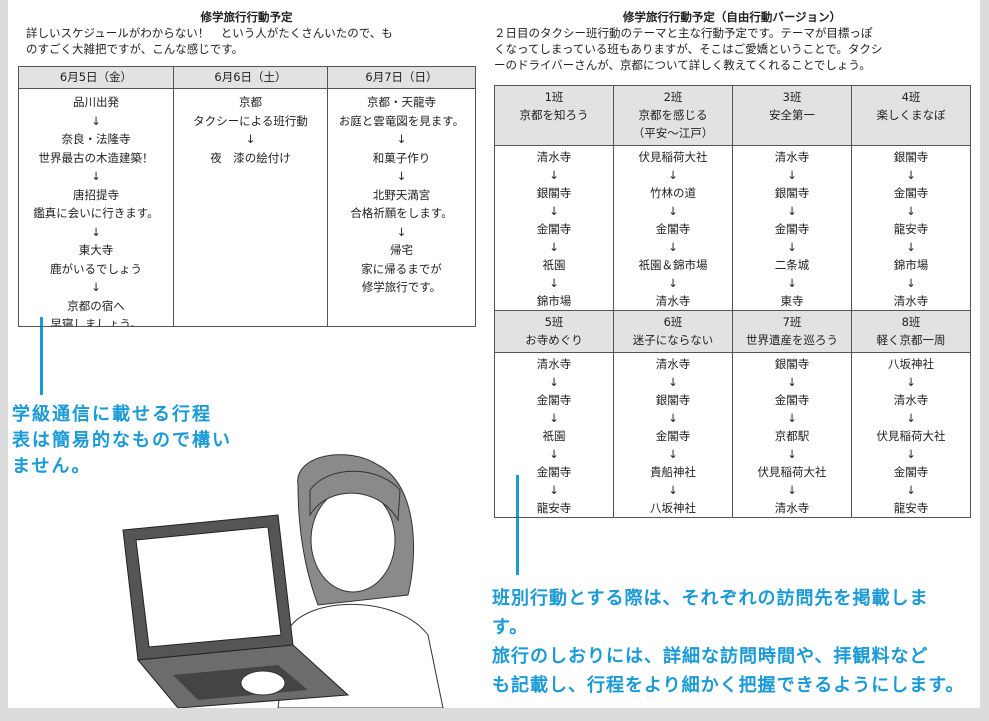  I want to click on group-header: 6班 迷子にならない, so click(673, 331).